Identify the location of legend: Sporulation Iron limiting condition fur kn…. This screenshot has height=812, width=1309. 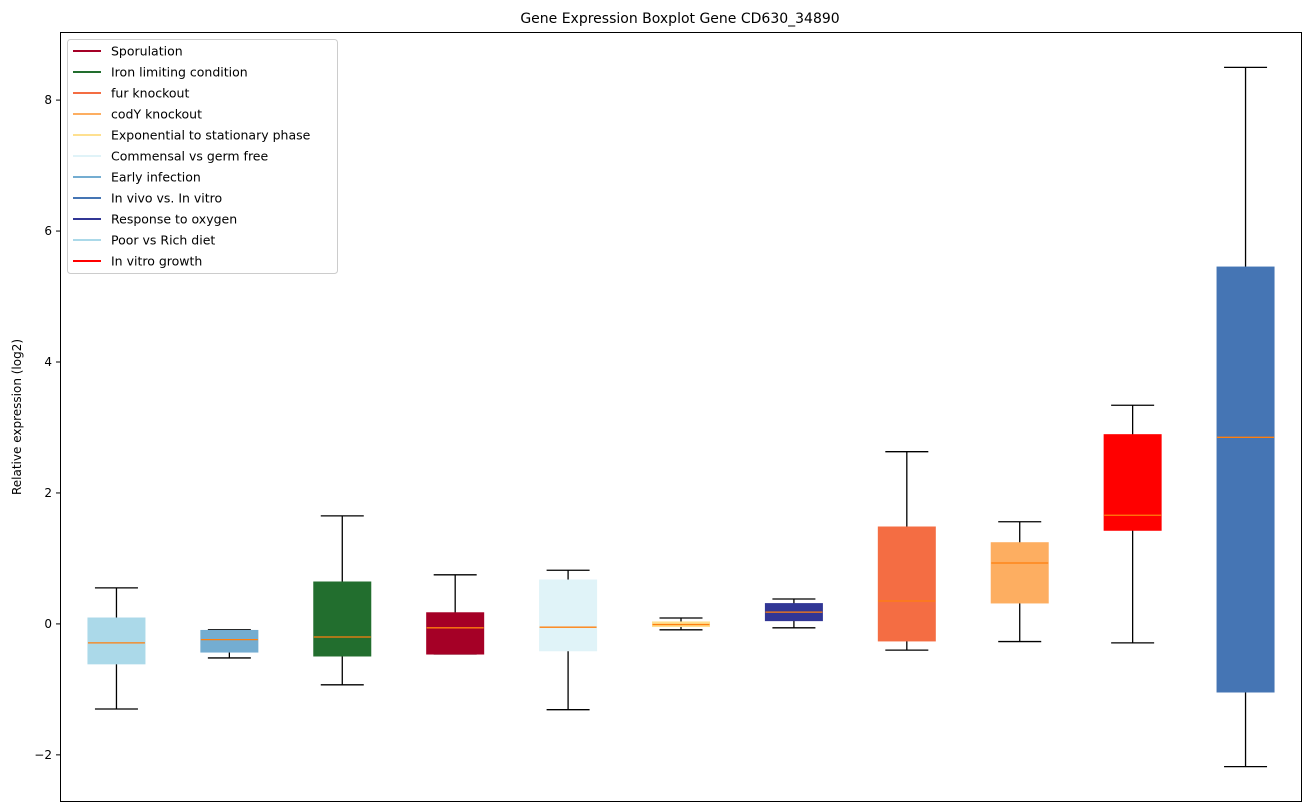
(202, 156).